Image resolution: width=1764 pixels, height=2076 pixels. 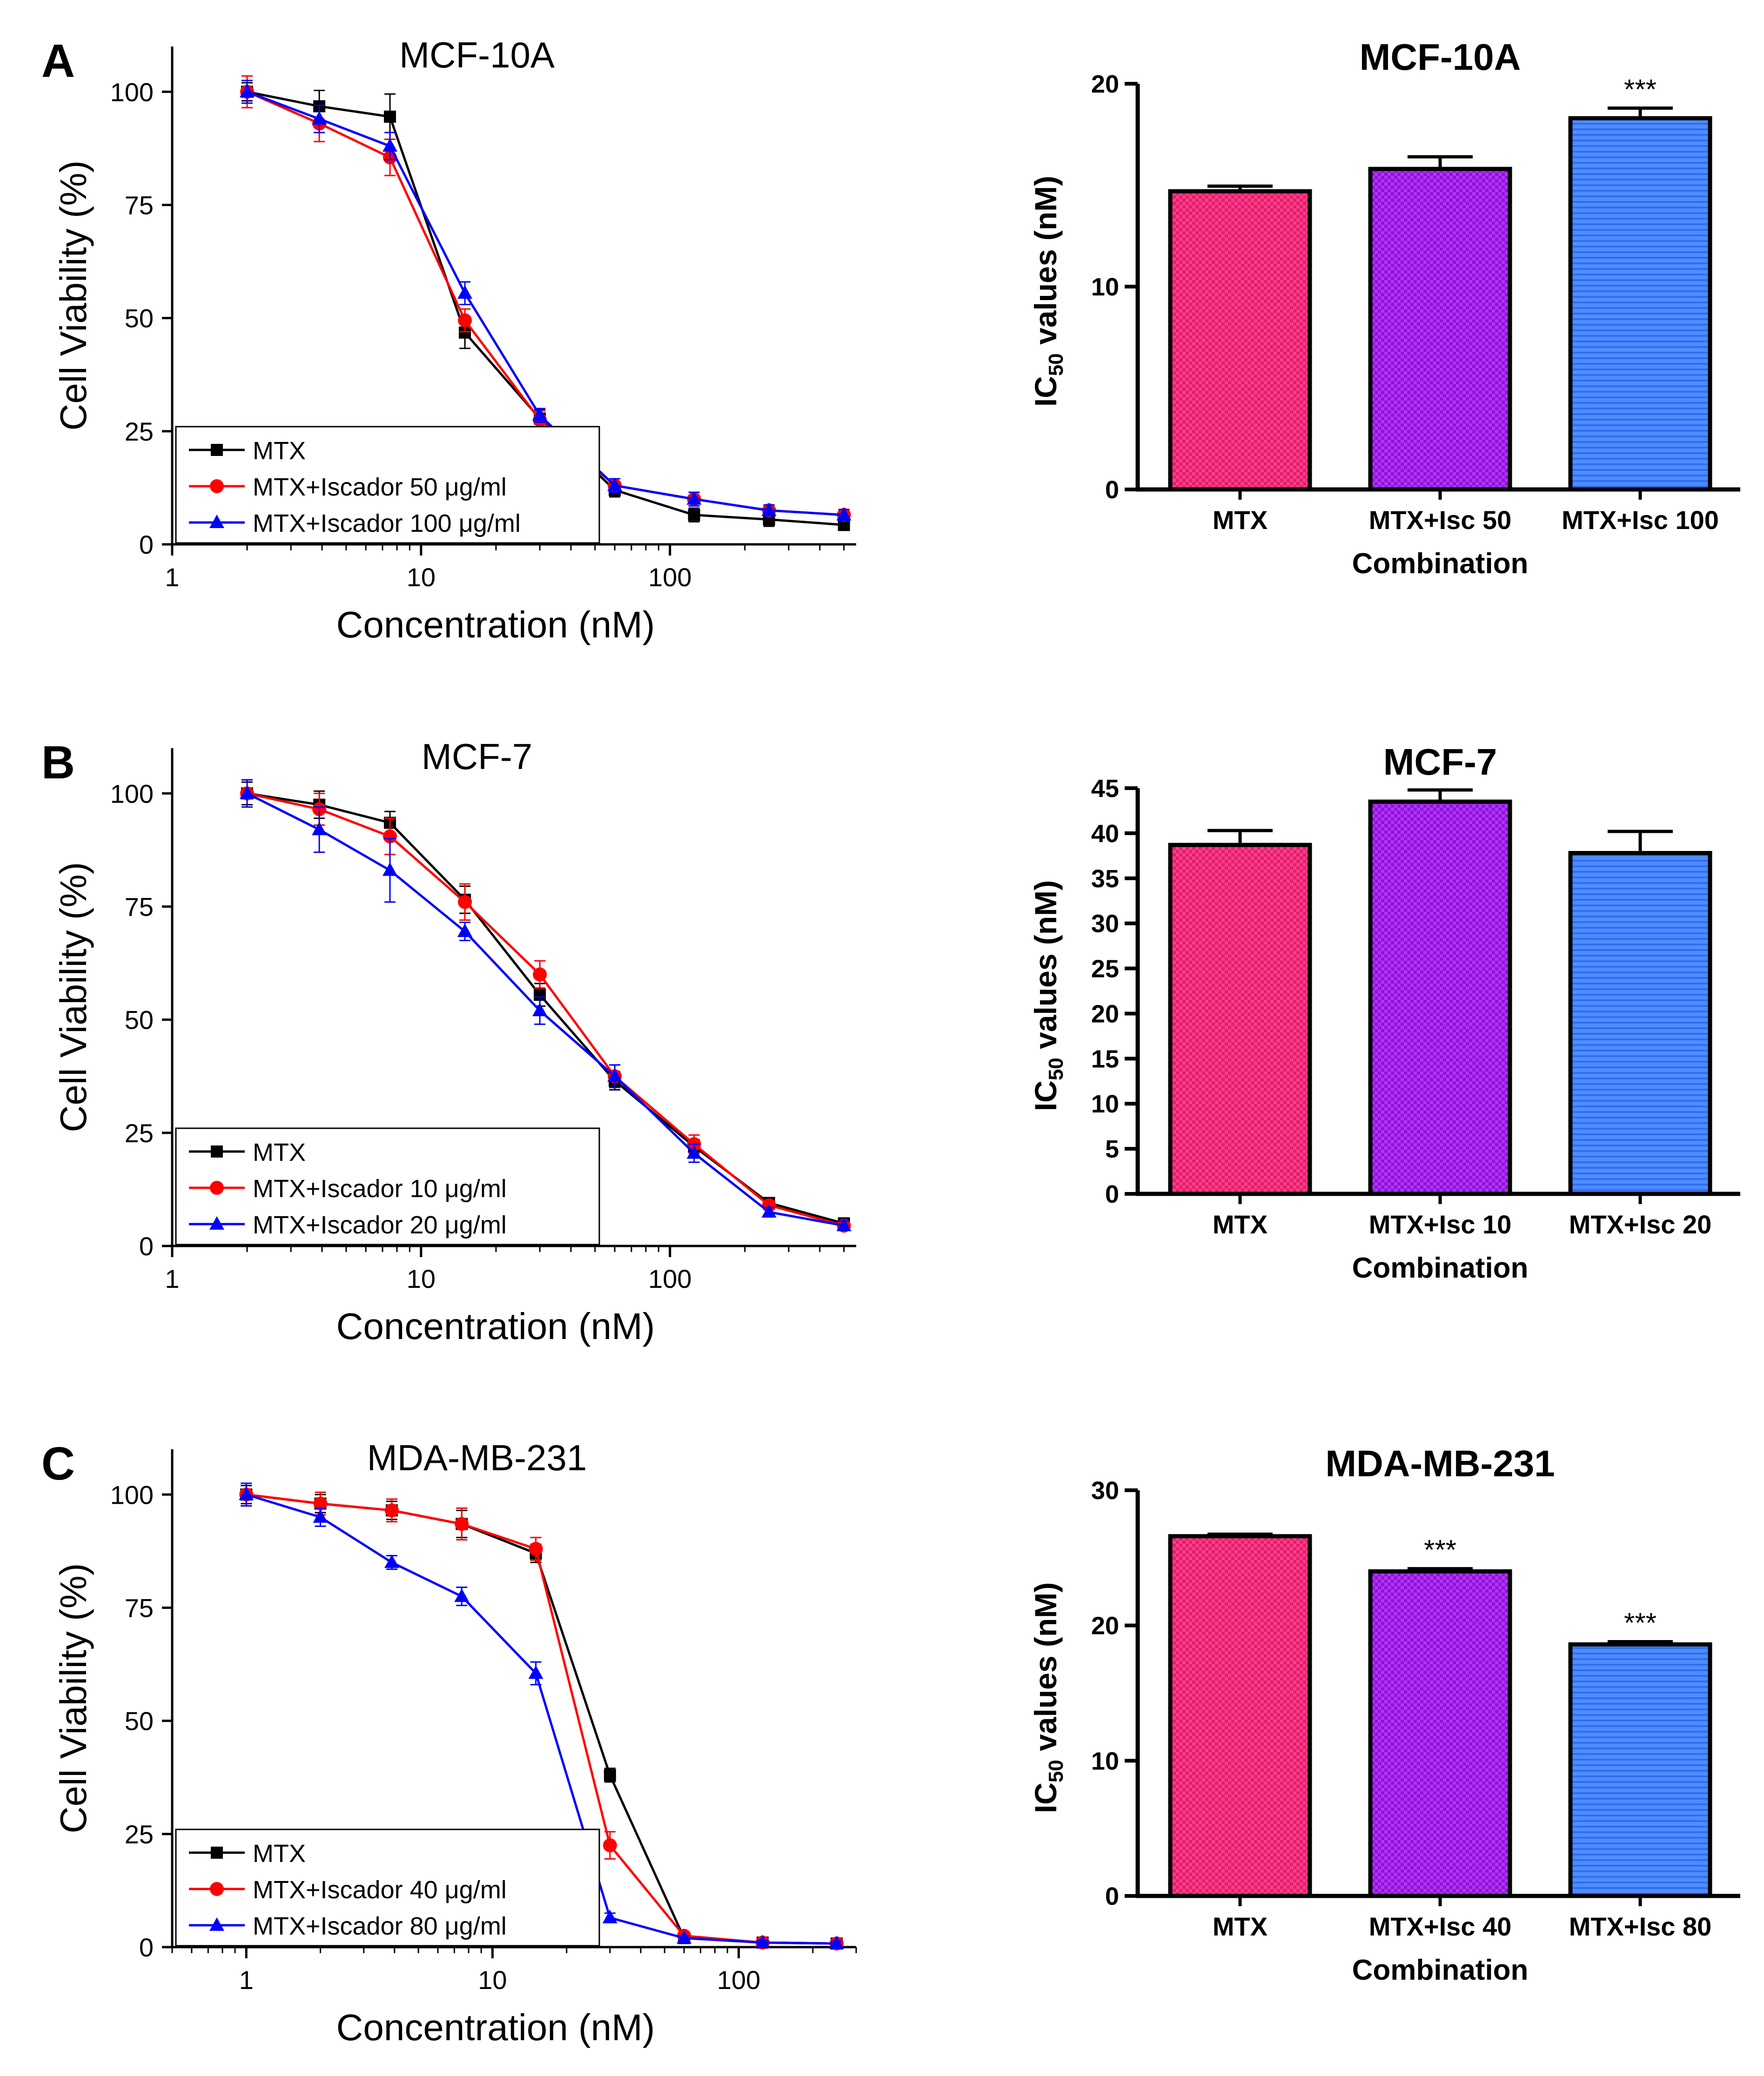 I want to click on y-tick-label: 45, so click(x=1105, y=789).